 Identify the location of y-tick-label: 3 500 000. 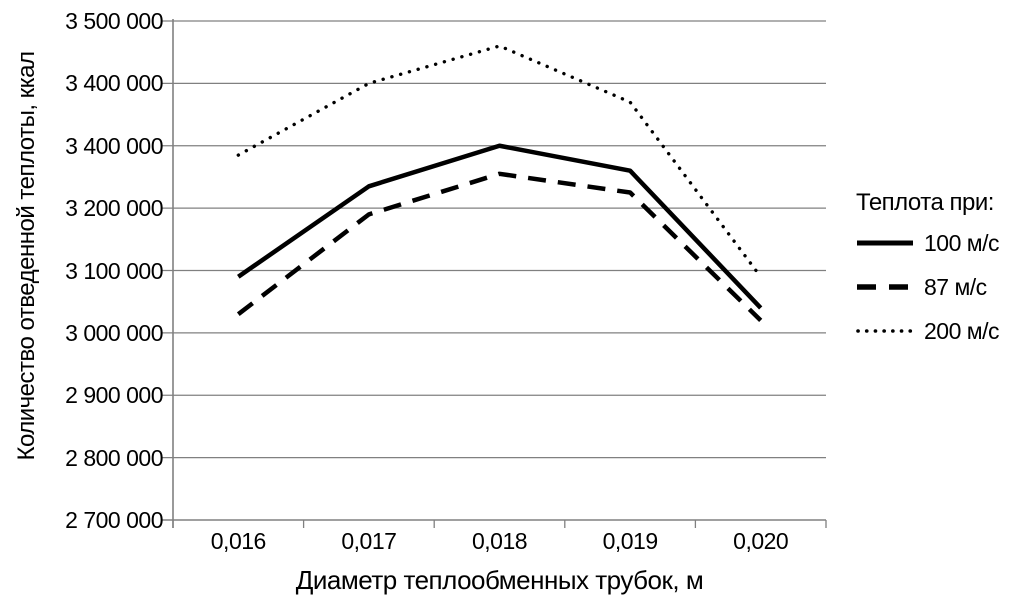
(114, 21).